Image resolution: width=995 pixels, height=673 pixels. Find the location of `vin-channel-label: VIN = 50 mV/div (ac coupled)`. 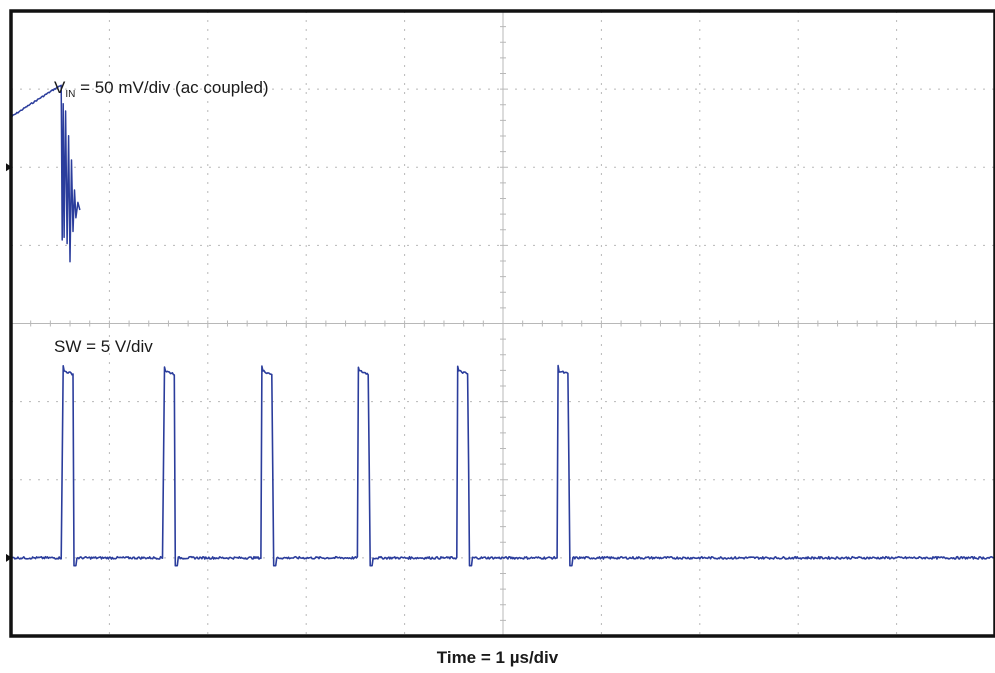

vin-channel-label: VIN = 50 mV/div (ac coupled) is located at coordinates (161, 89).